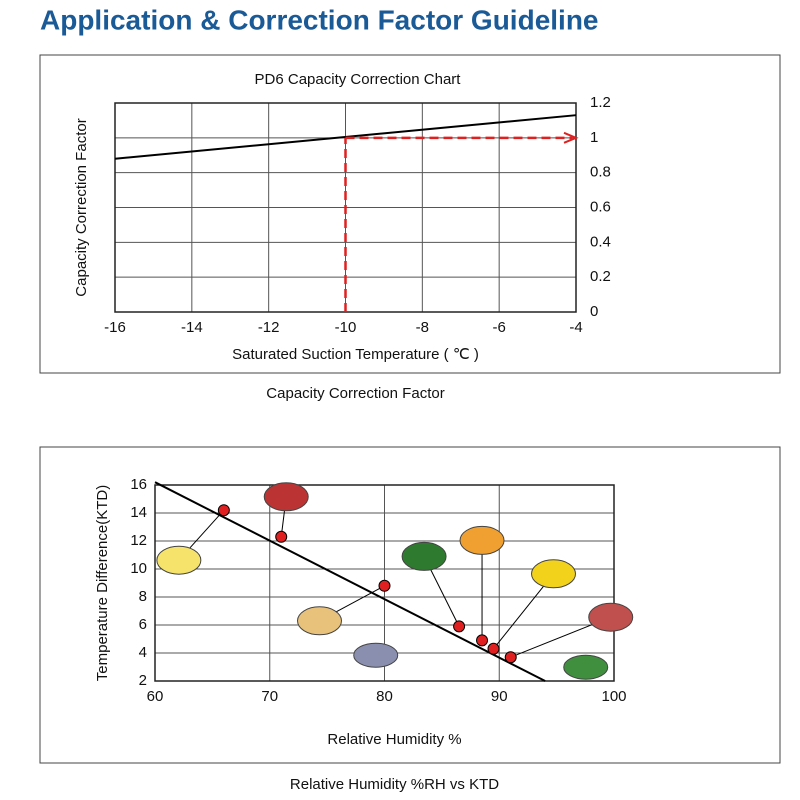 The width and height of the screenshot is (800, 800). I want to click on x-tick-label: -4, so click(575, 327).